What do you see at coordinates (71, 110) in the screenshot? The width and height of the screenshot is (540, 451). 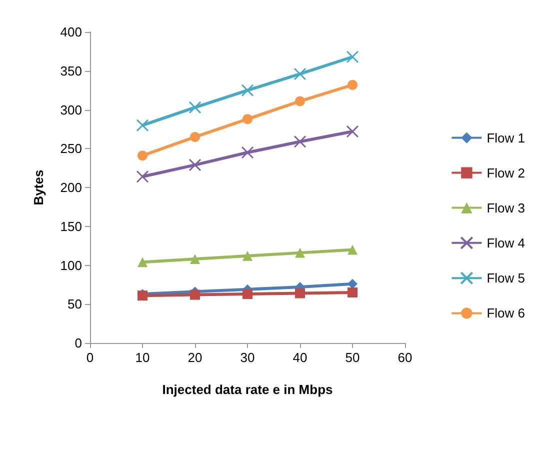 I see `y-tick-label: 300` at bounding box center [71, 110].